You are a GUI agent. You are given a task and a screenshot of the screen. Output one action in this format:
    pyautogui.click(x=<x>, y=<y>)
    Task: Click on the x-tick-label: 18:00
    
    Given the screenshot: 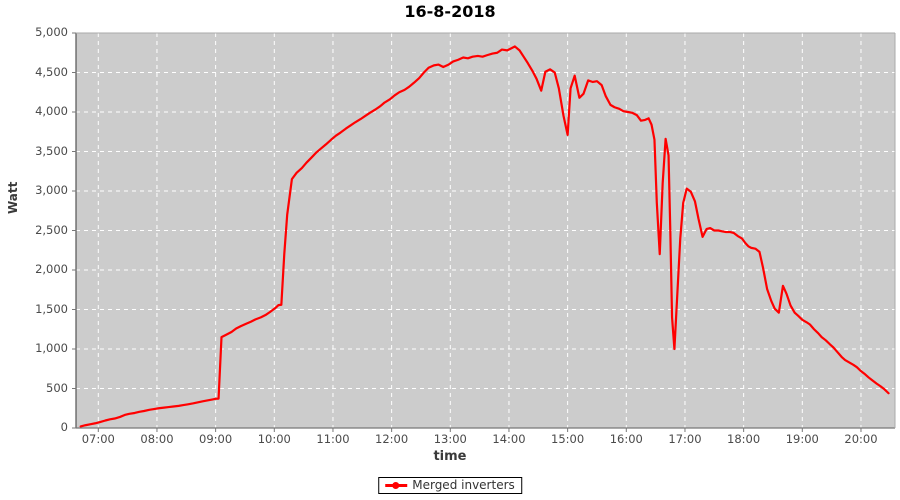 What is the action you would take?
    pyautogui.click(x=744, y=439)
    